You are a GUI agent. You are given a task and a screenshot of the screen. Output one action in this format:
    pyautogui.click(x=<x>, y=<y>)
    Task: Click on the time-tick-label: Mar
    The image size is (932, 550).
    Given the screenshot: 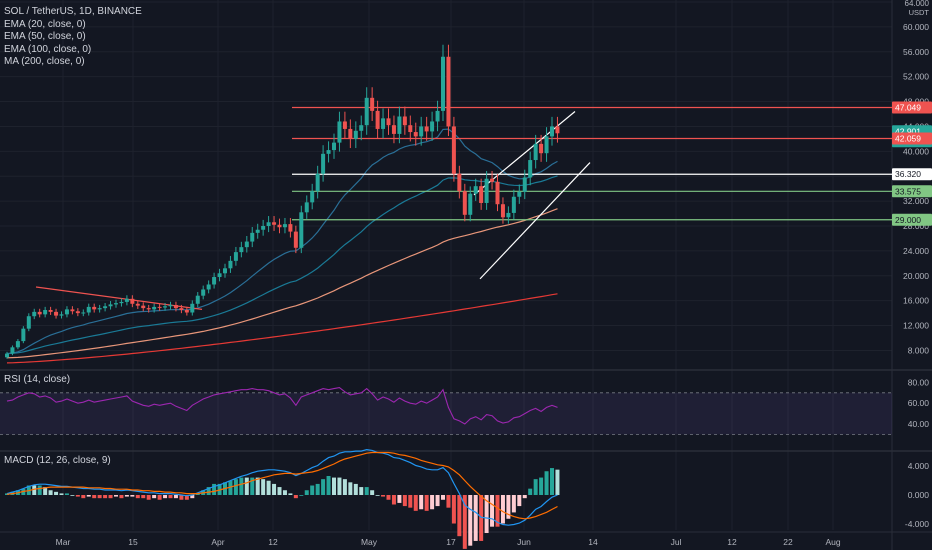 What is the action you would take?
    pyautogui.click(x=63, y=542)
    